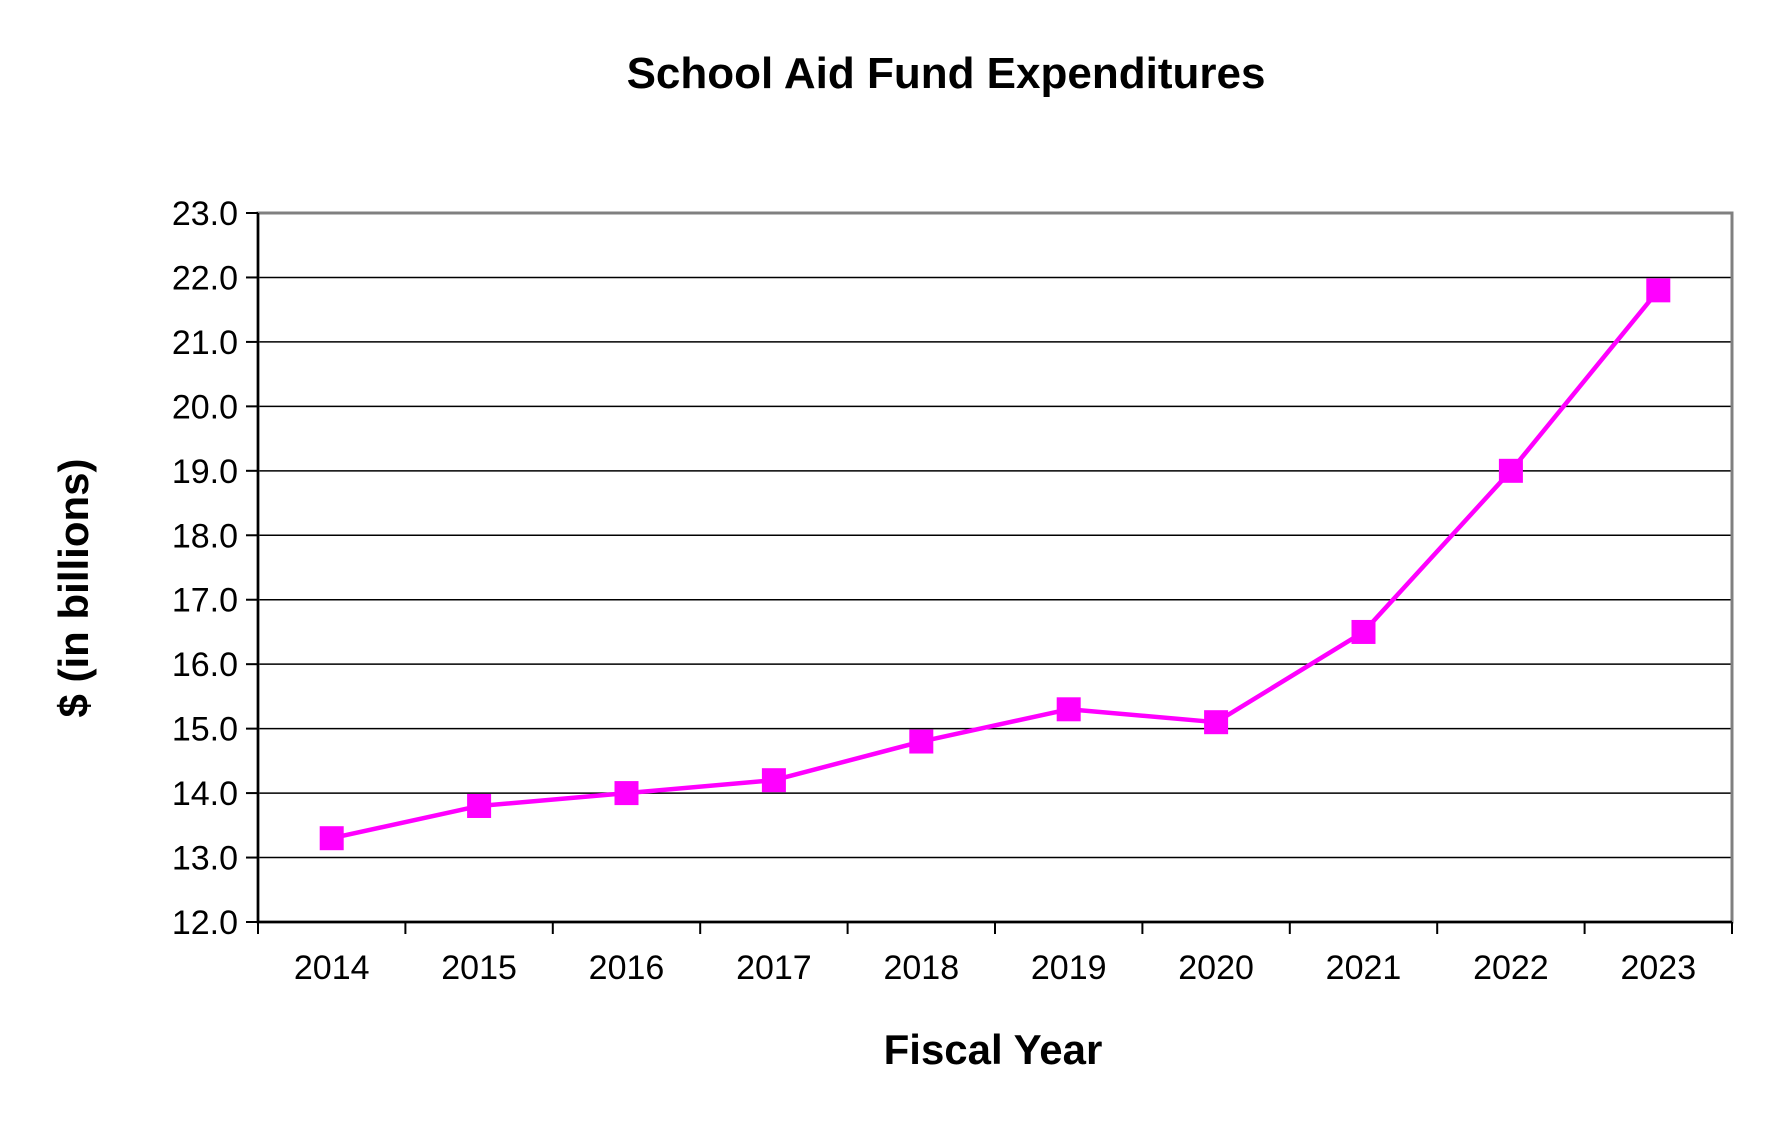 Image resolution: width=1777 pixels, height=1138 pixels. What do you see at coordinates (205, 343) in the screenshot?
I see `y-tick-label: 21.0` at bounding box center [205, 343].